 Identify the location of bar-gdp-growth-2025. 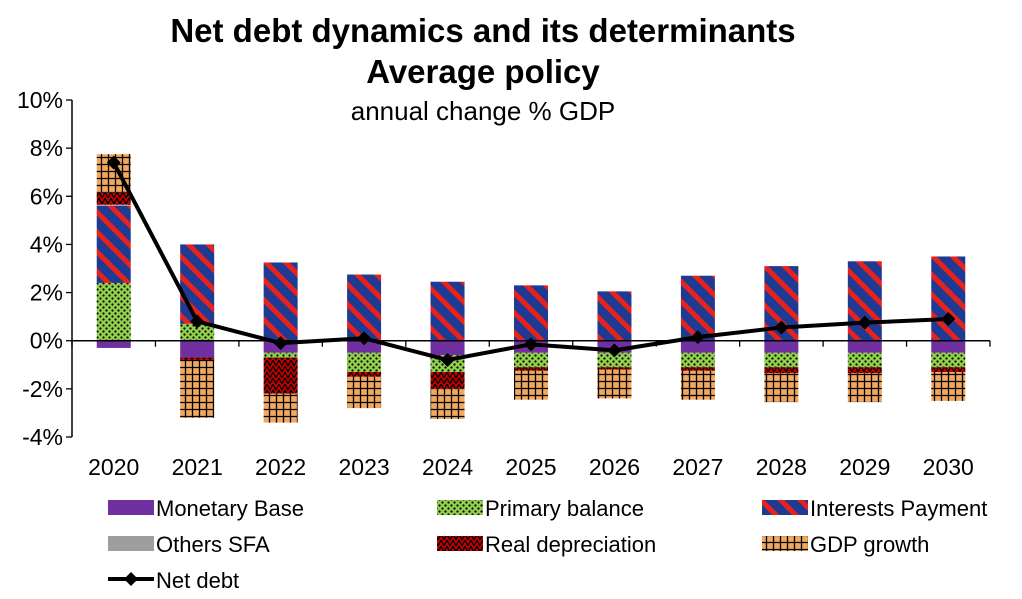
(531, 385).